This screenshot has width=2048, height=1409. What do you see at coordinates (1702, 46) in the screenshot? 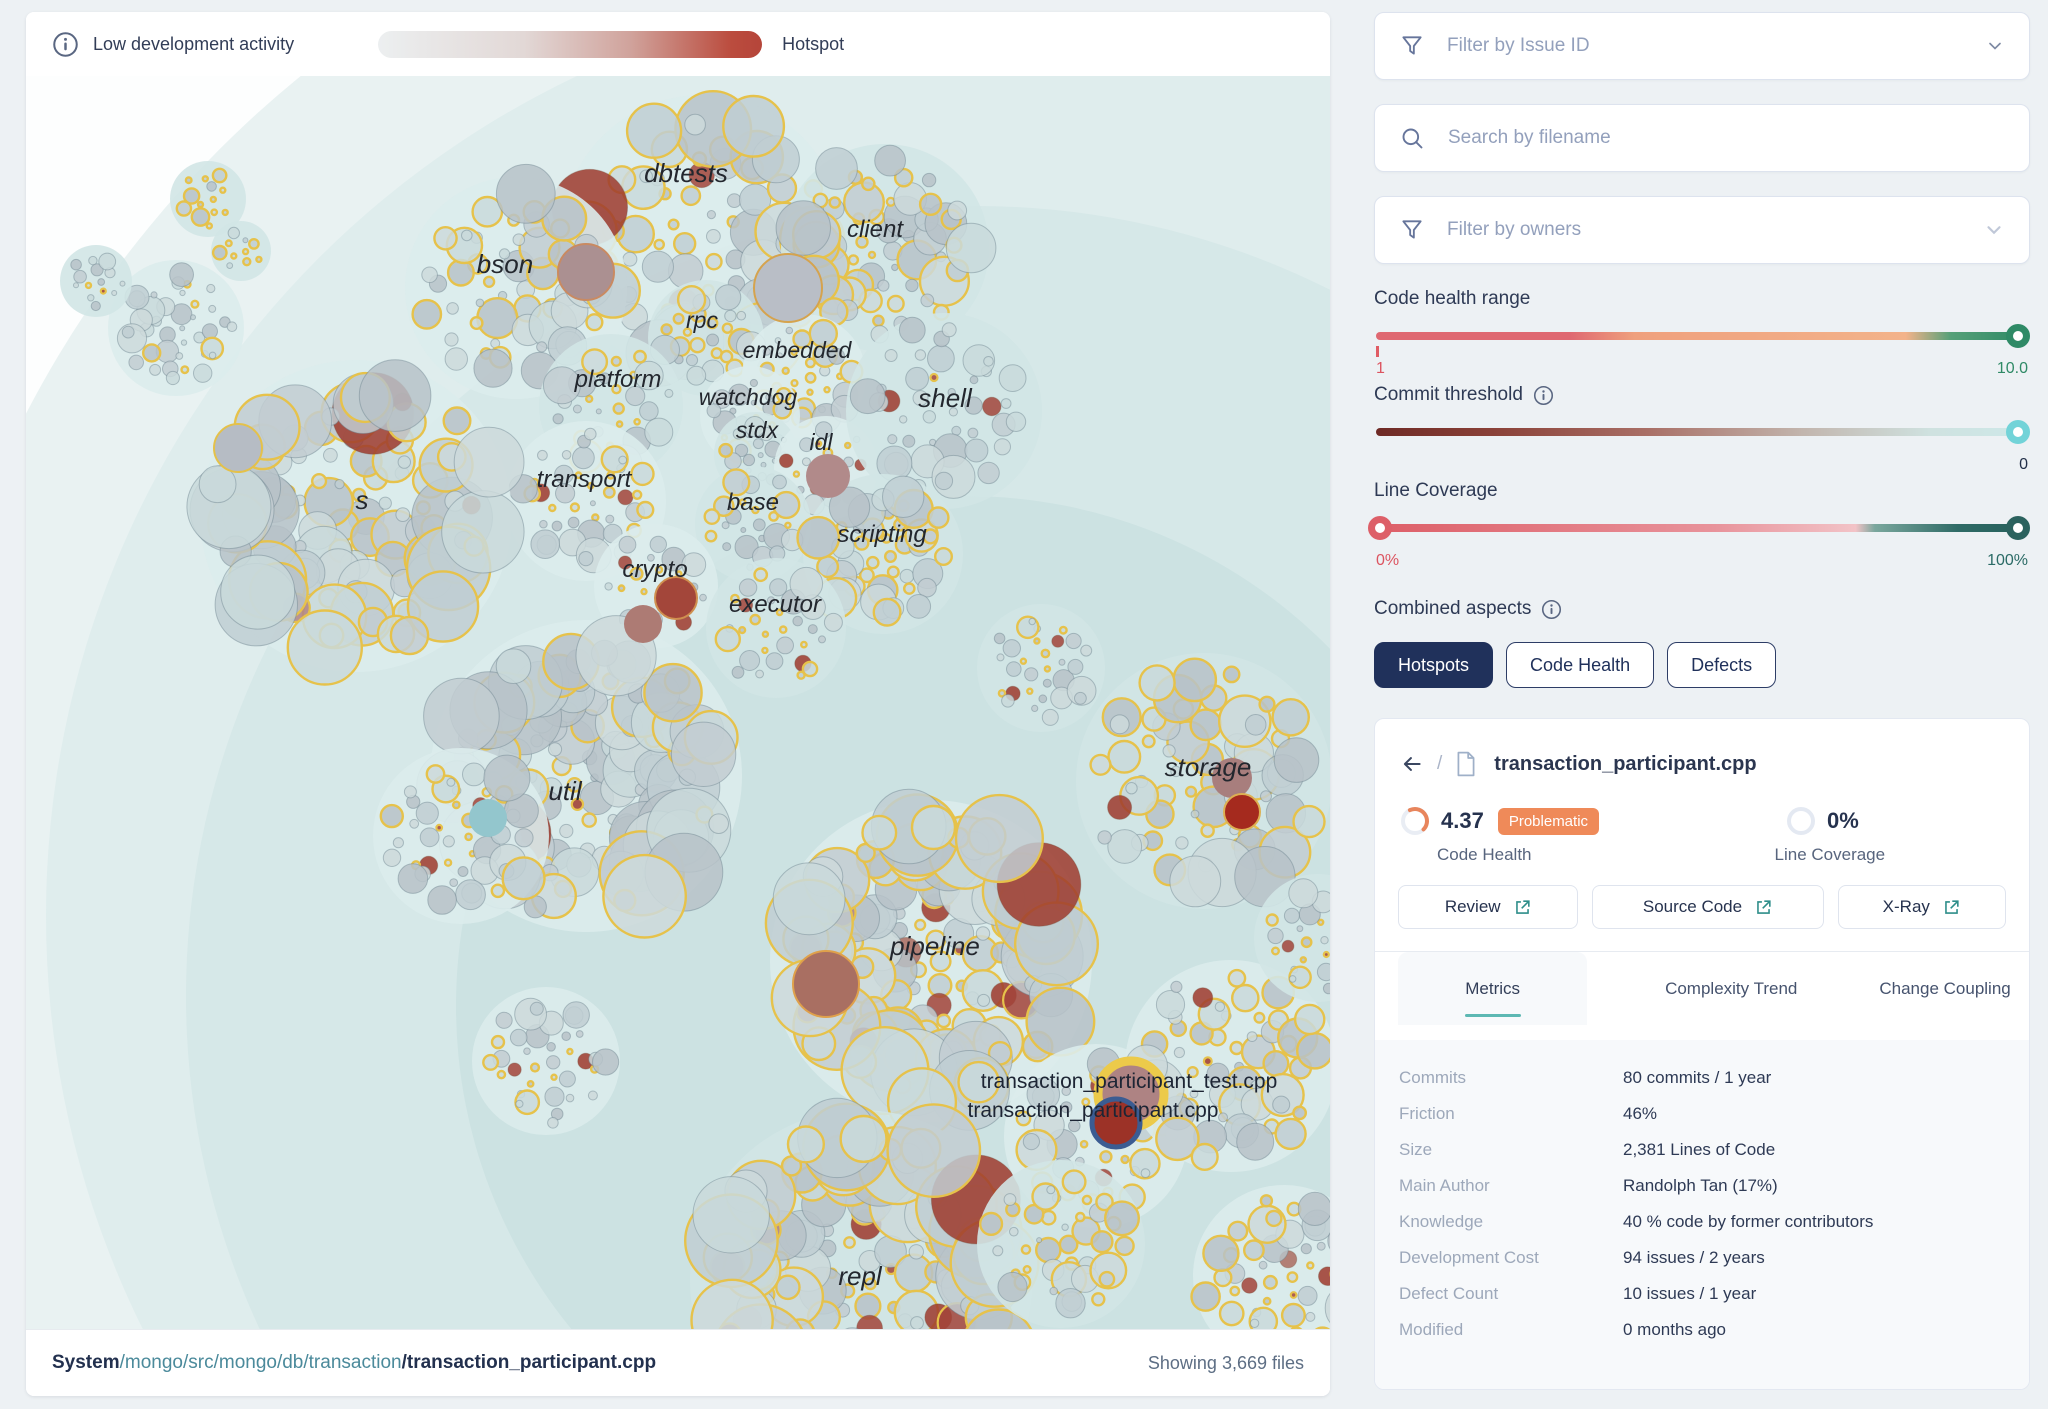
I see `issue-id-filter: Filter by Issue ID` at bounding box center [1702, 46].